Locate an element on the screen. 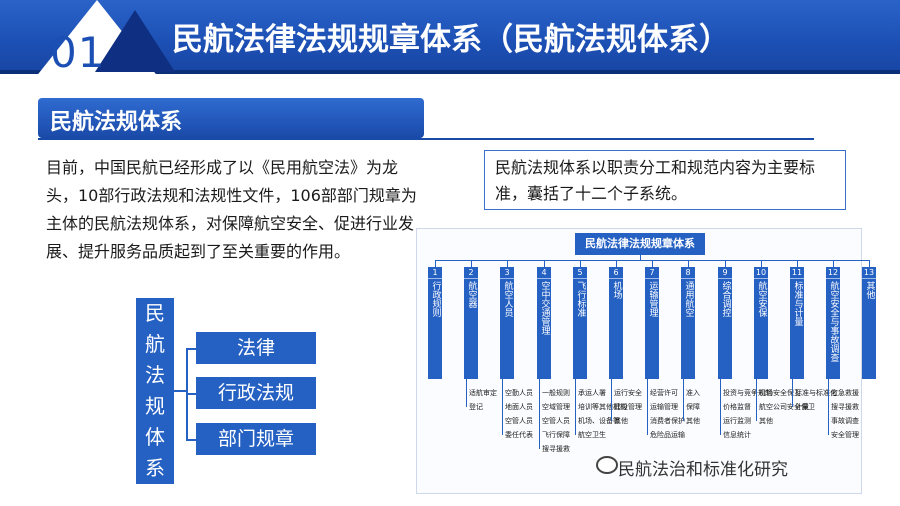  page-title: 民航法律法规规章体系（民航法规体系） is located at coordinates (451, 40).